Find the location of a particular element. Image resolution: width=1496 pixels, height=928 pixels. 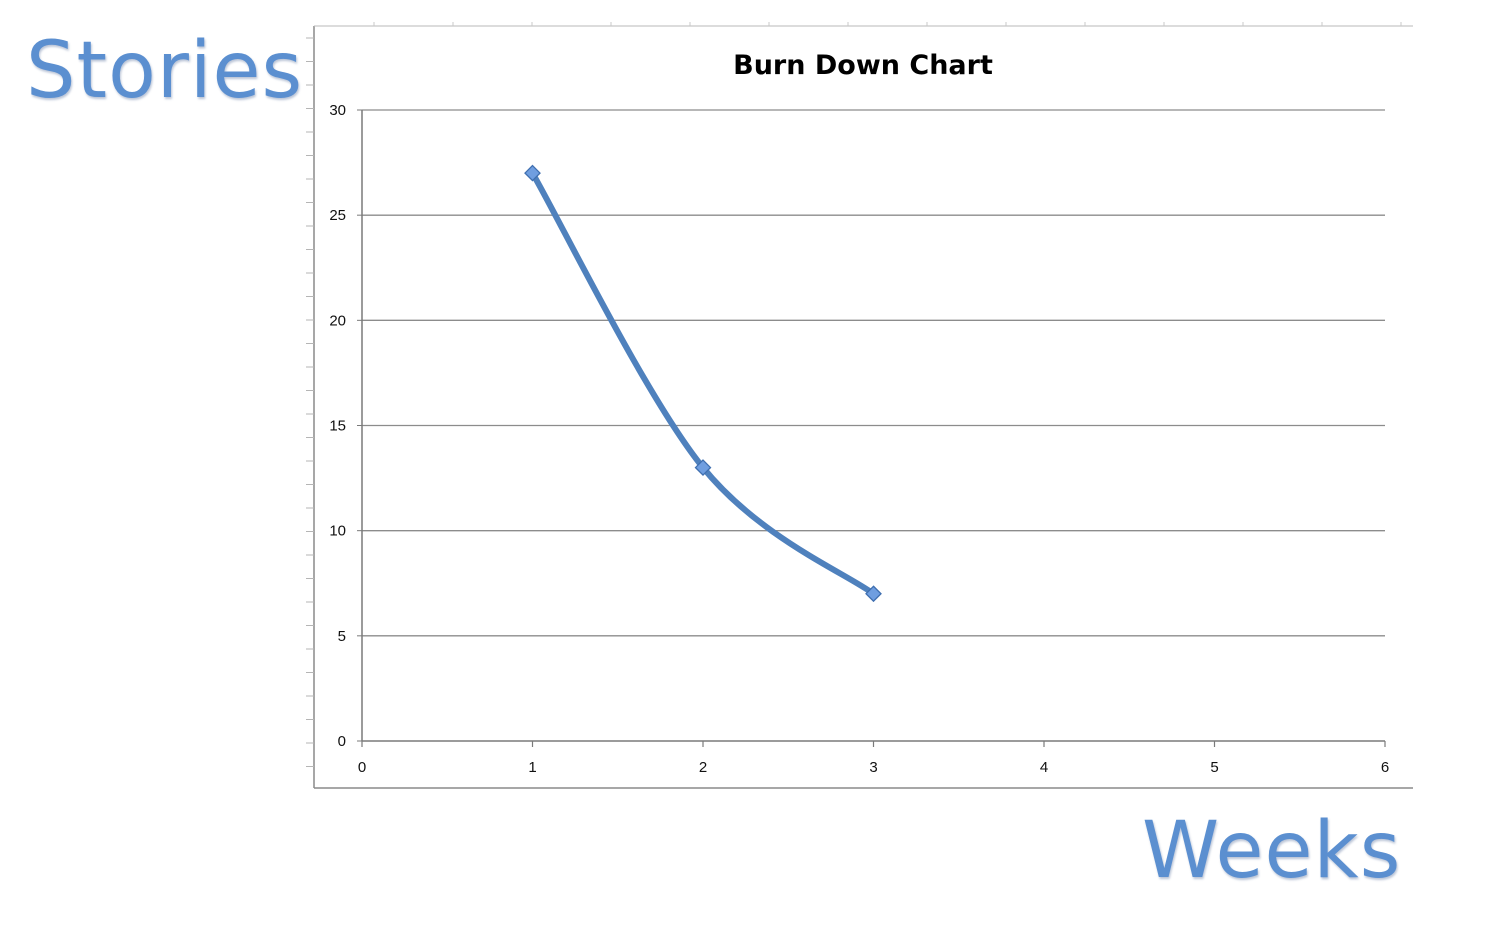

y-tick-label: 5 is located at coordinates (342, 636).